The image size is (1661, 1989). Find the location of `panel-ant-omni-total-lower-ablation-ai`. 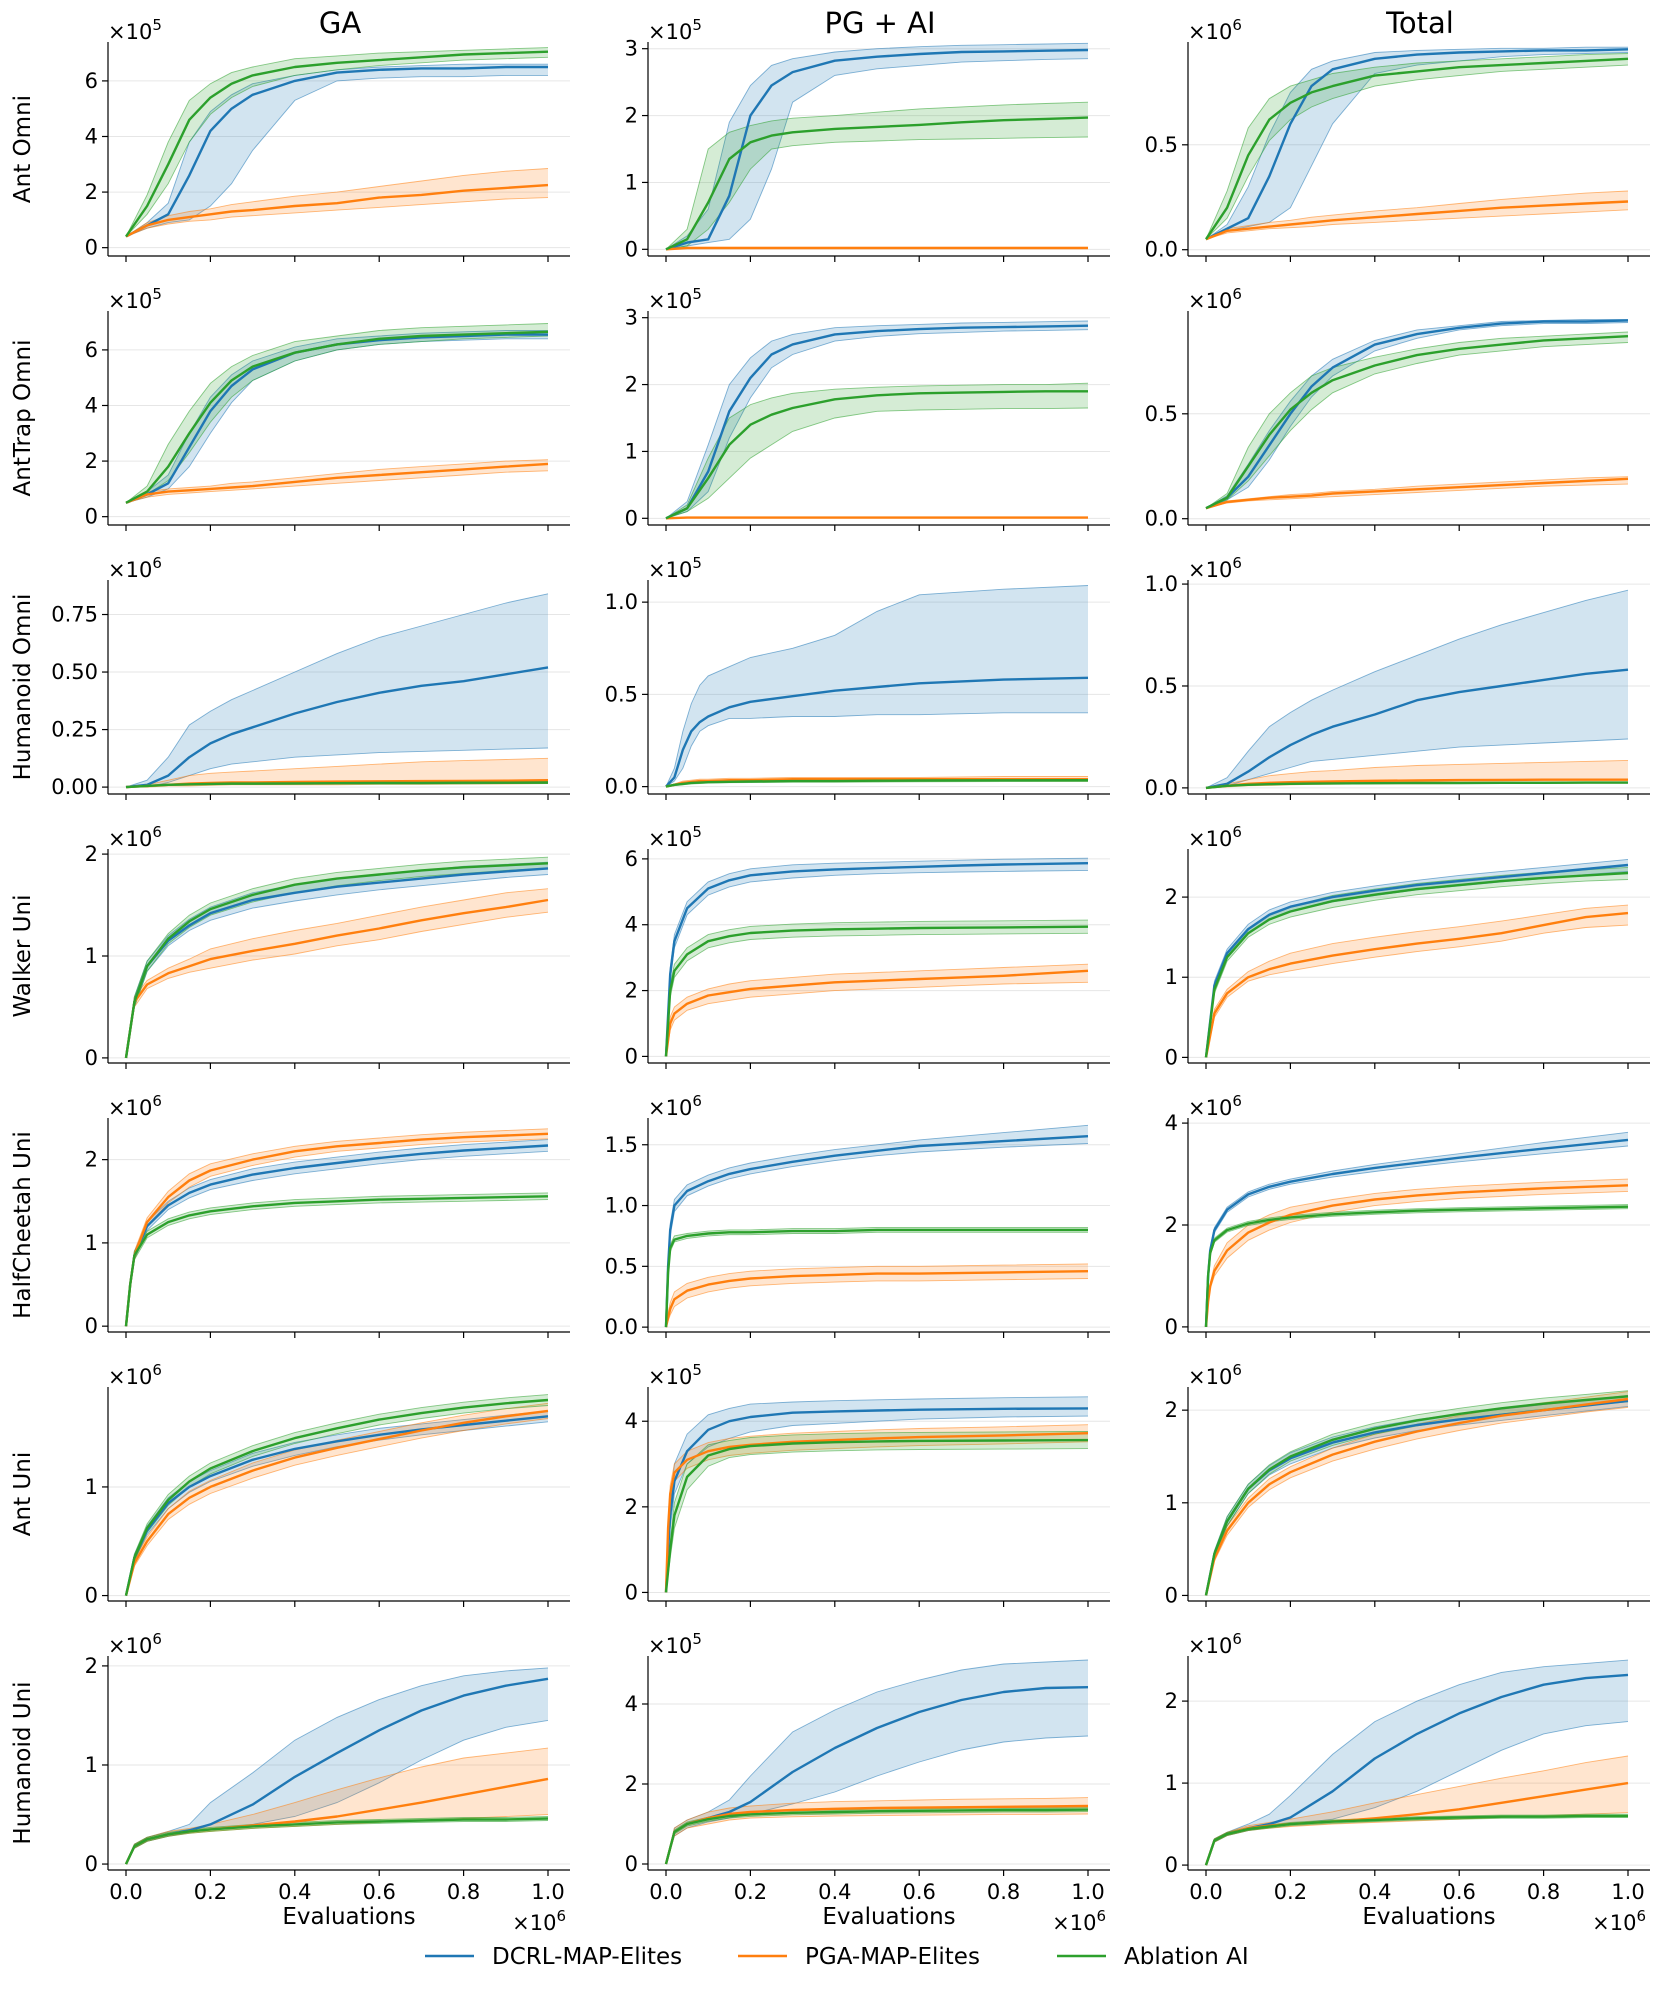

panel-ant-omni-total-lower-ablation-ai is located at coordinates (1417, 152).